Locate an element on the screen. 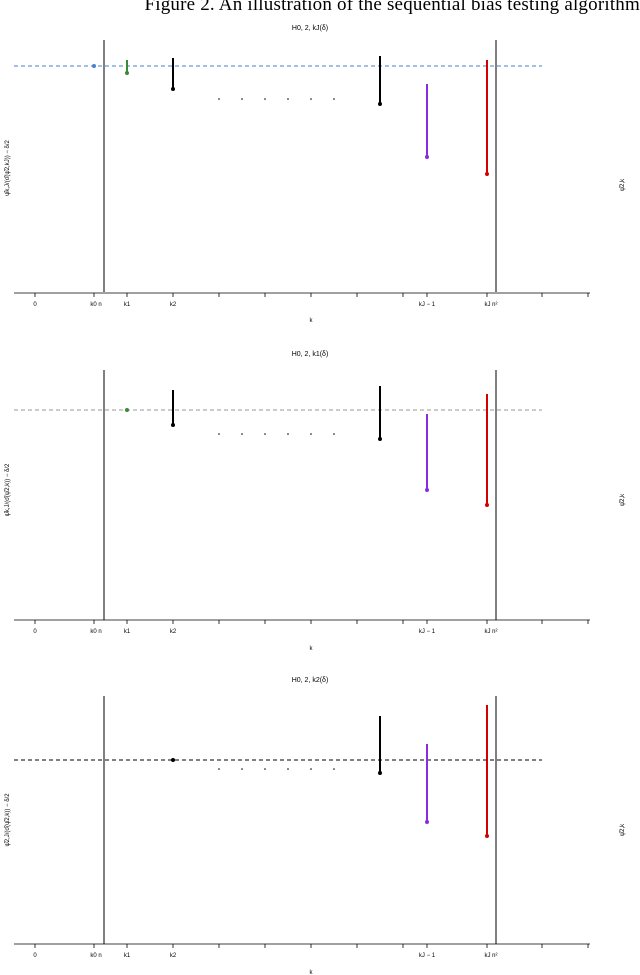 This screenshot has width=640, height=975. panel-2-tick-kJ-1: kJ − 1 is located at coordinates (427, 632).